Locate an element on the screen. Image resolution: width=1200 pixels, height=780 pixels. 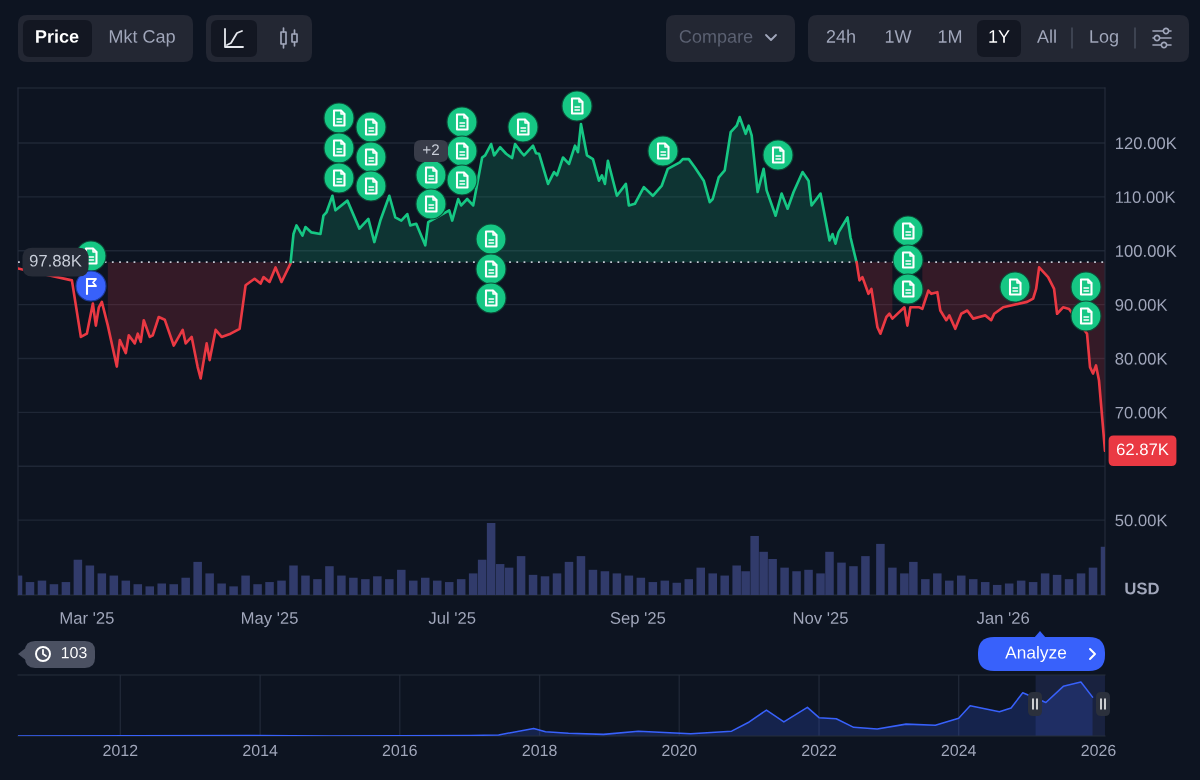
x-tick-label: May '25 is located at coordinates (269, 620).